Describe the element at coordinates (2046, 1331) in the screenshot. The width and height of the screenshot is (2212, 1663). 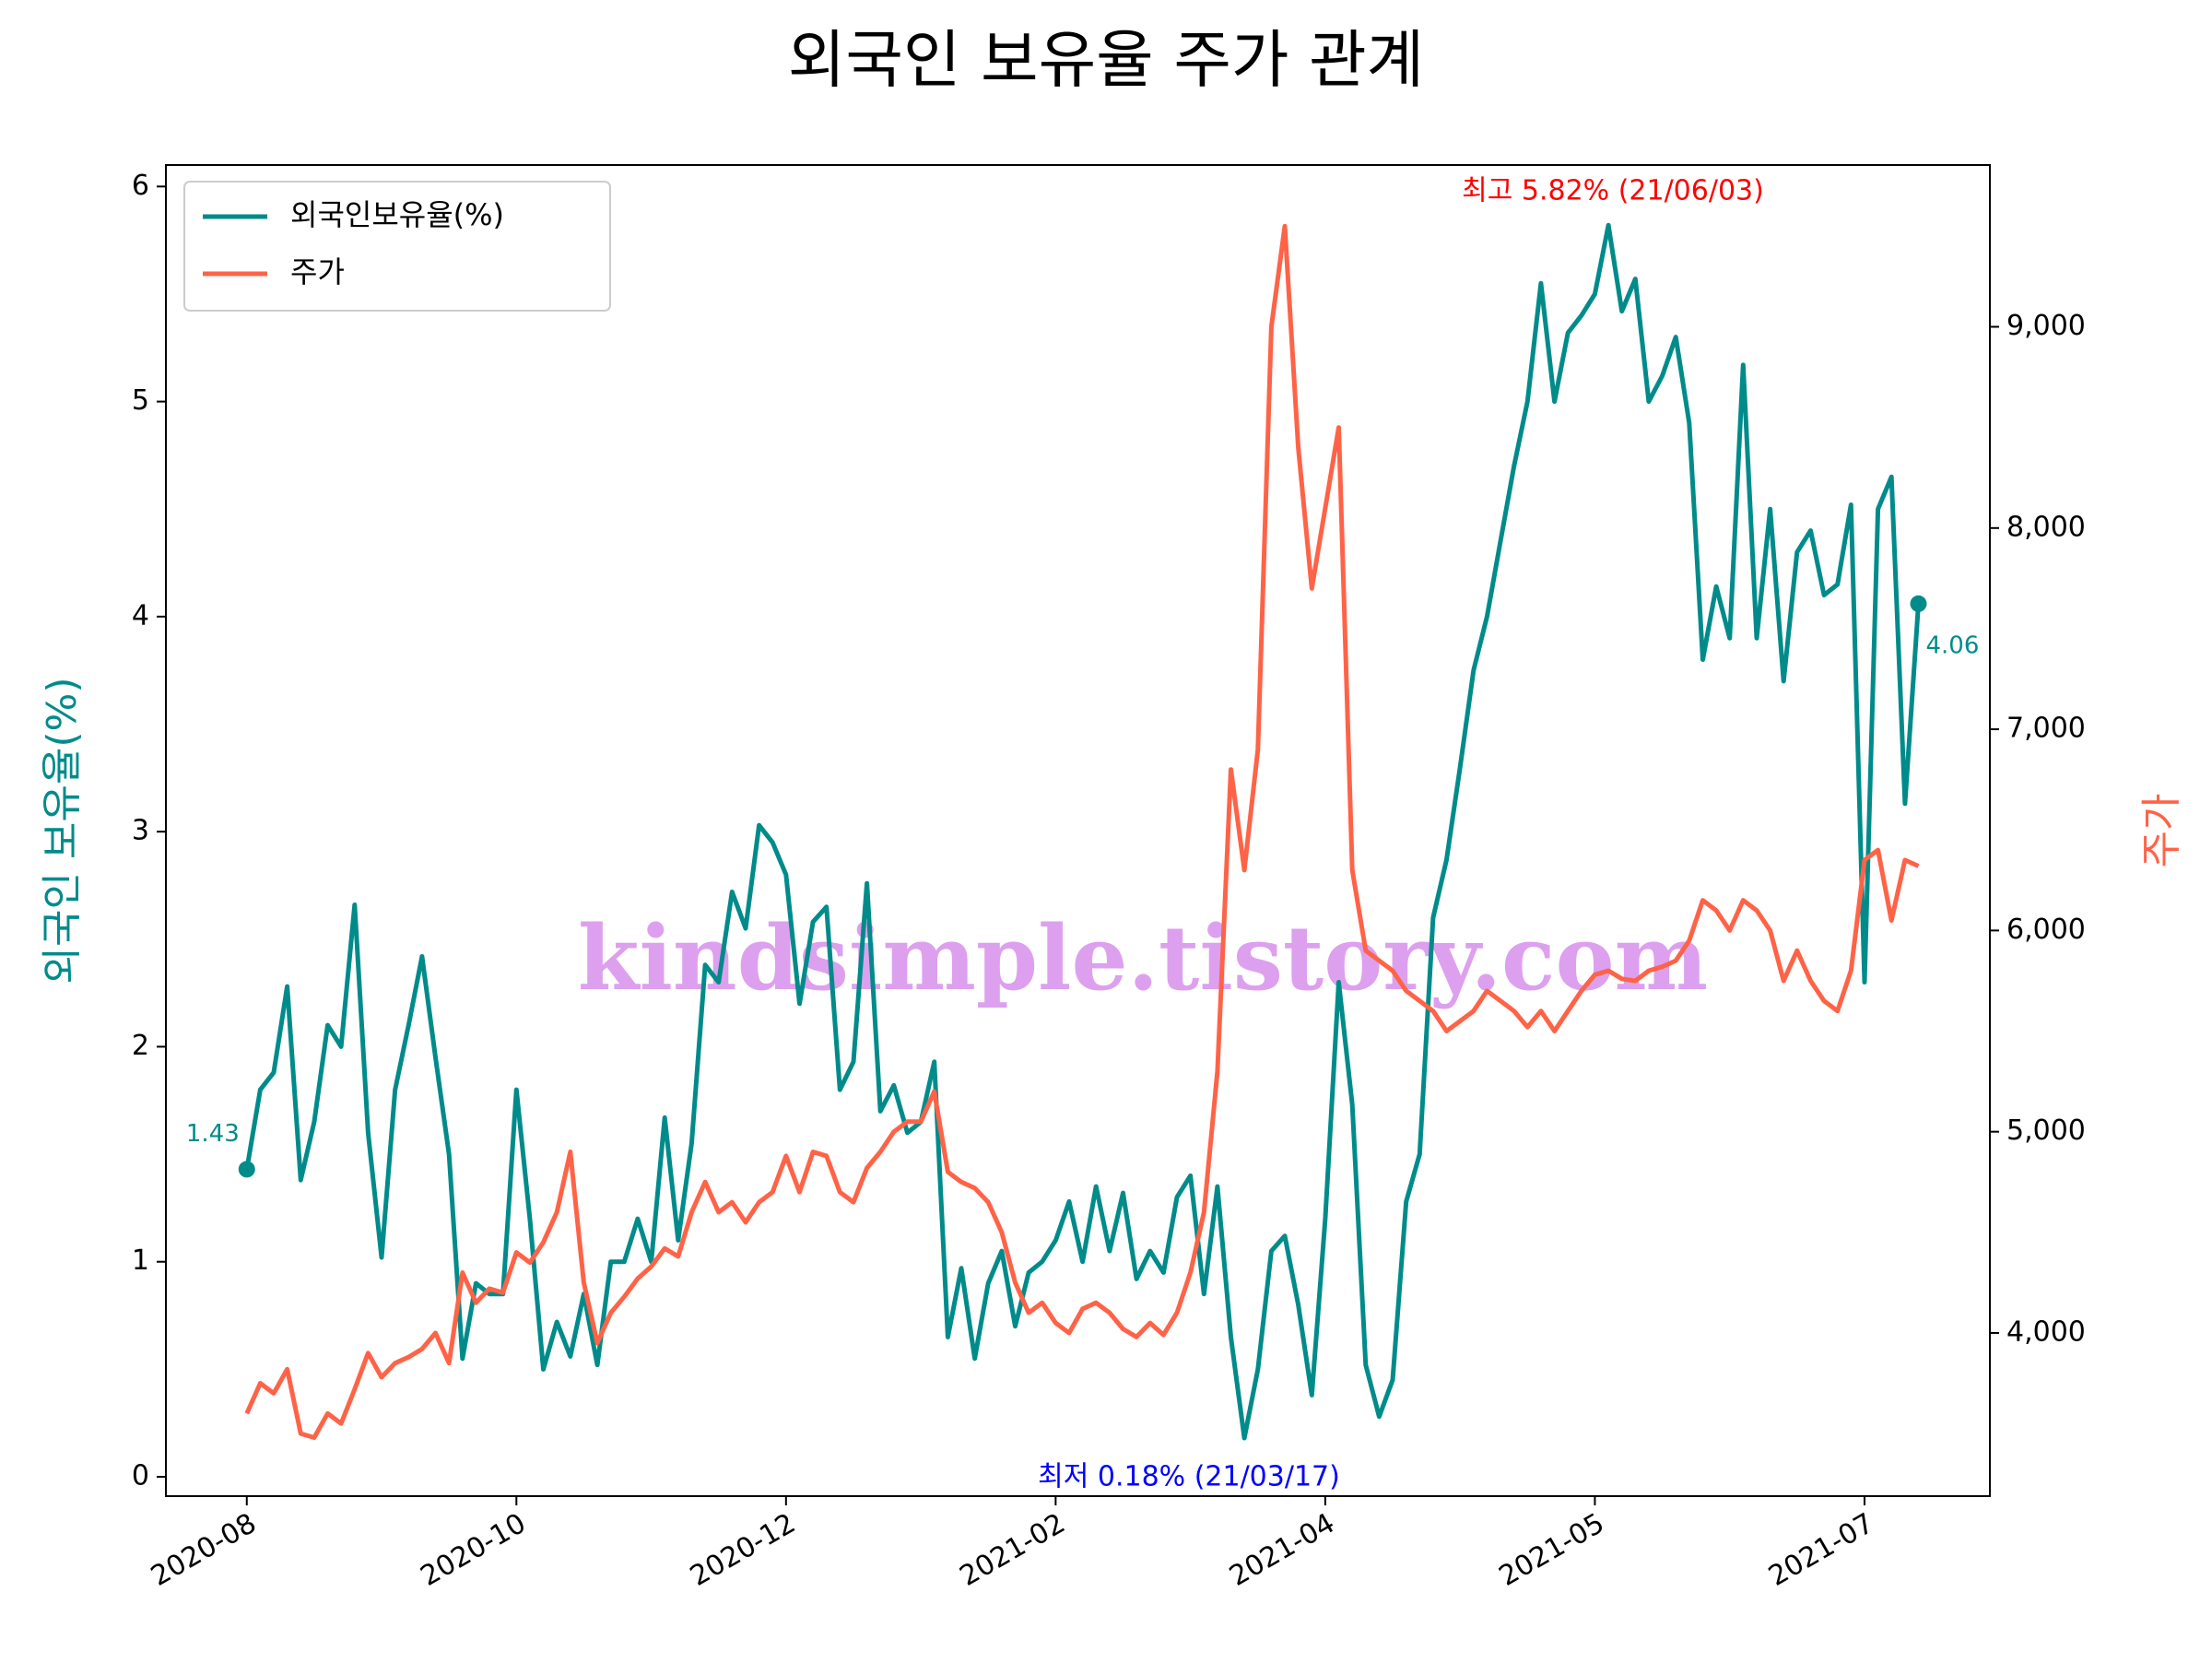
I see `y2-tick-label: 4,000` at that location.